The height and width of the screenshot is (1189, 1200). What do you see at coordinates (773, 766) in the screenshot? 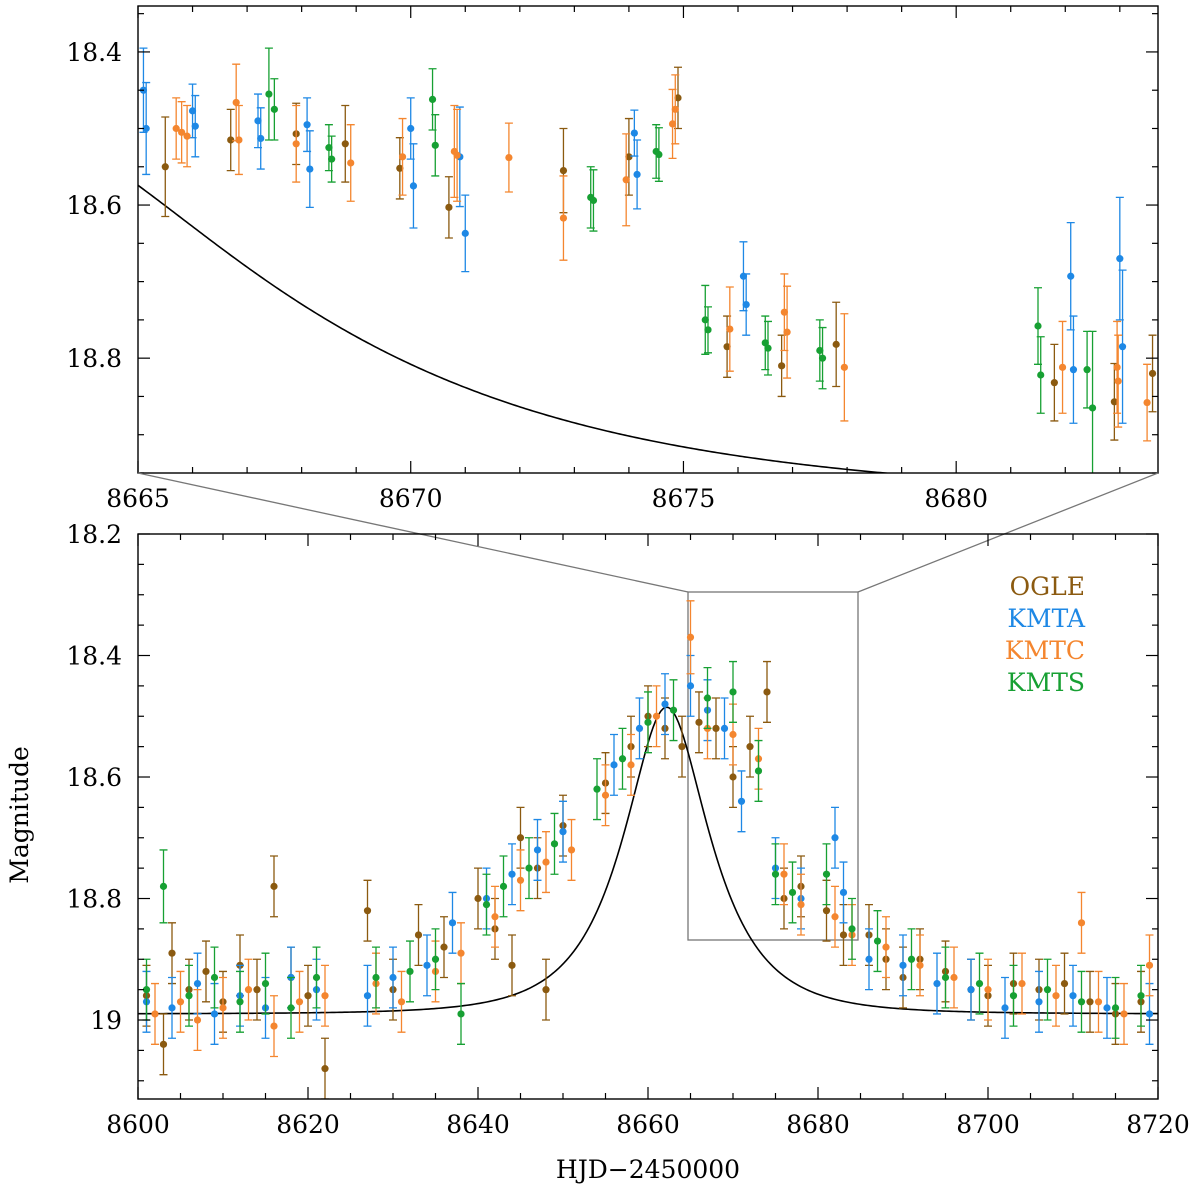
I see `zoom-box` at bounding box center [773, 766].